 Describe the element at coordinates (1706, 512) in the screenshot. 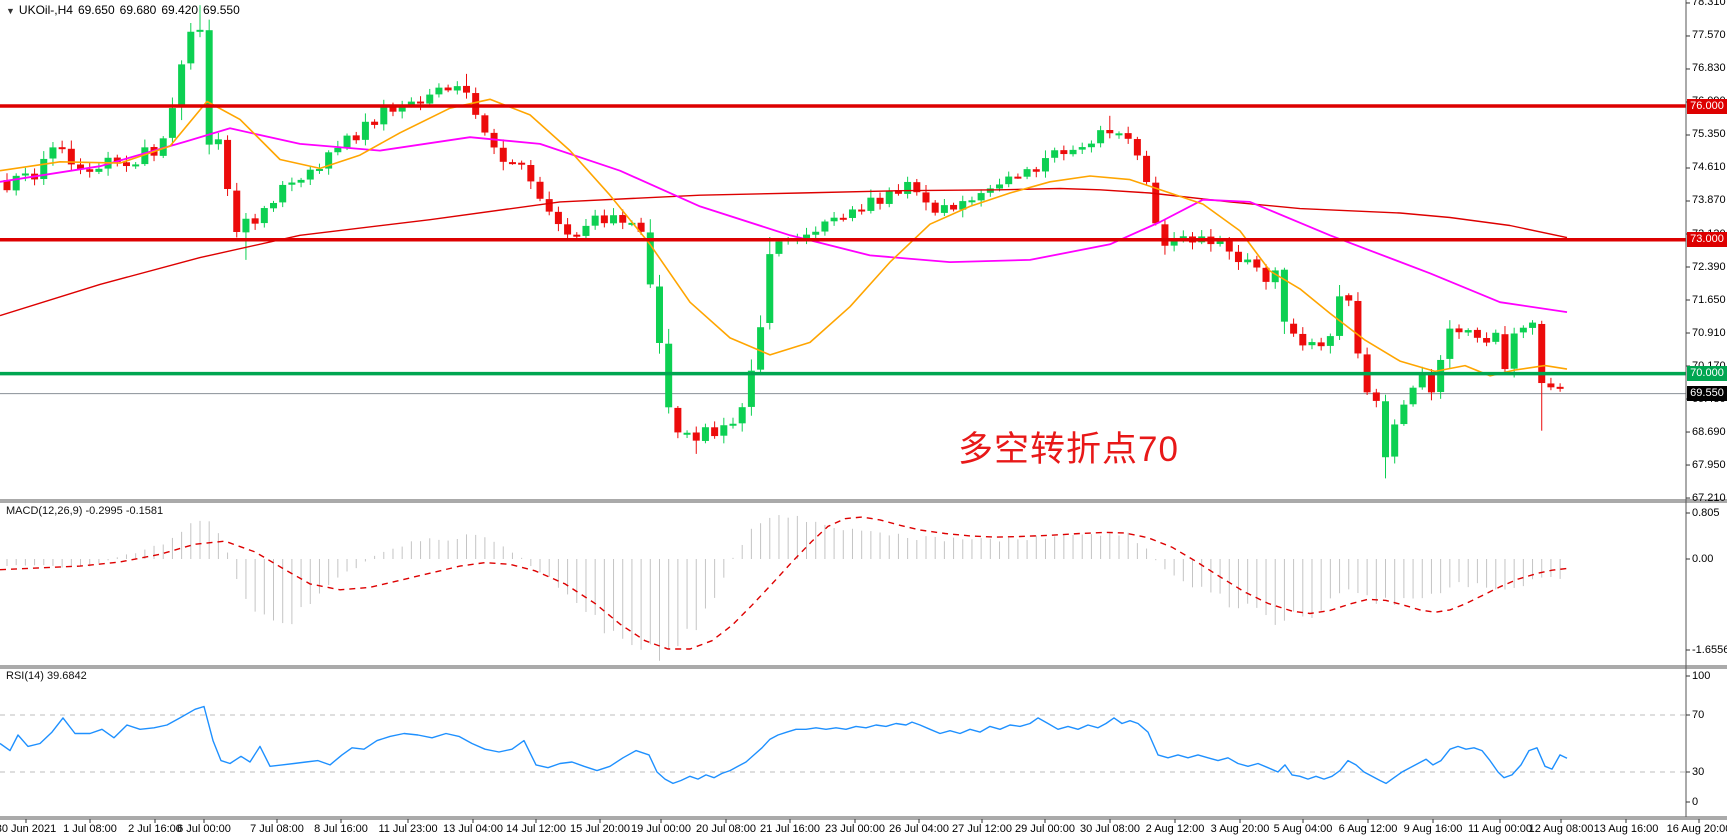

I see `macd-tick-label: 0.805` at that location.